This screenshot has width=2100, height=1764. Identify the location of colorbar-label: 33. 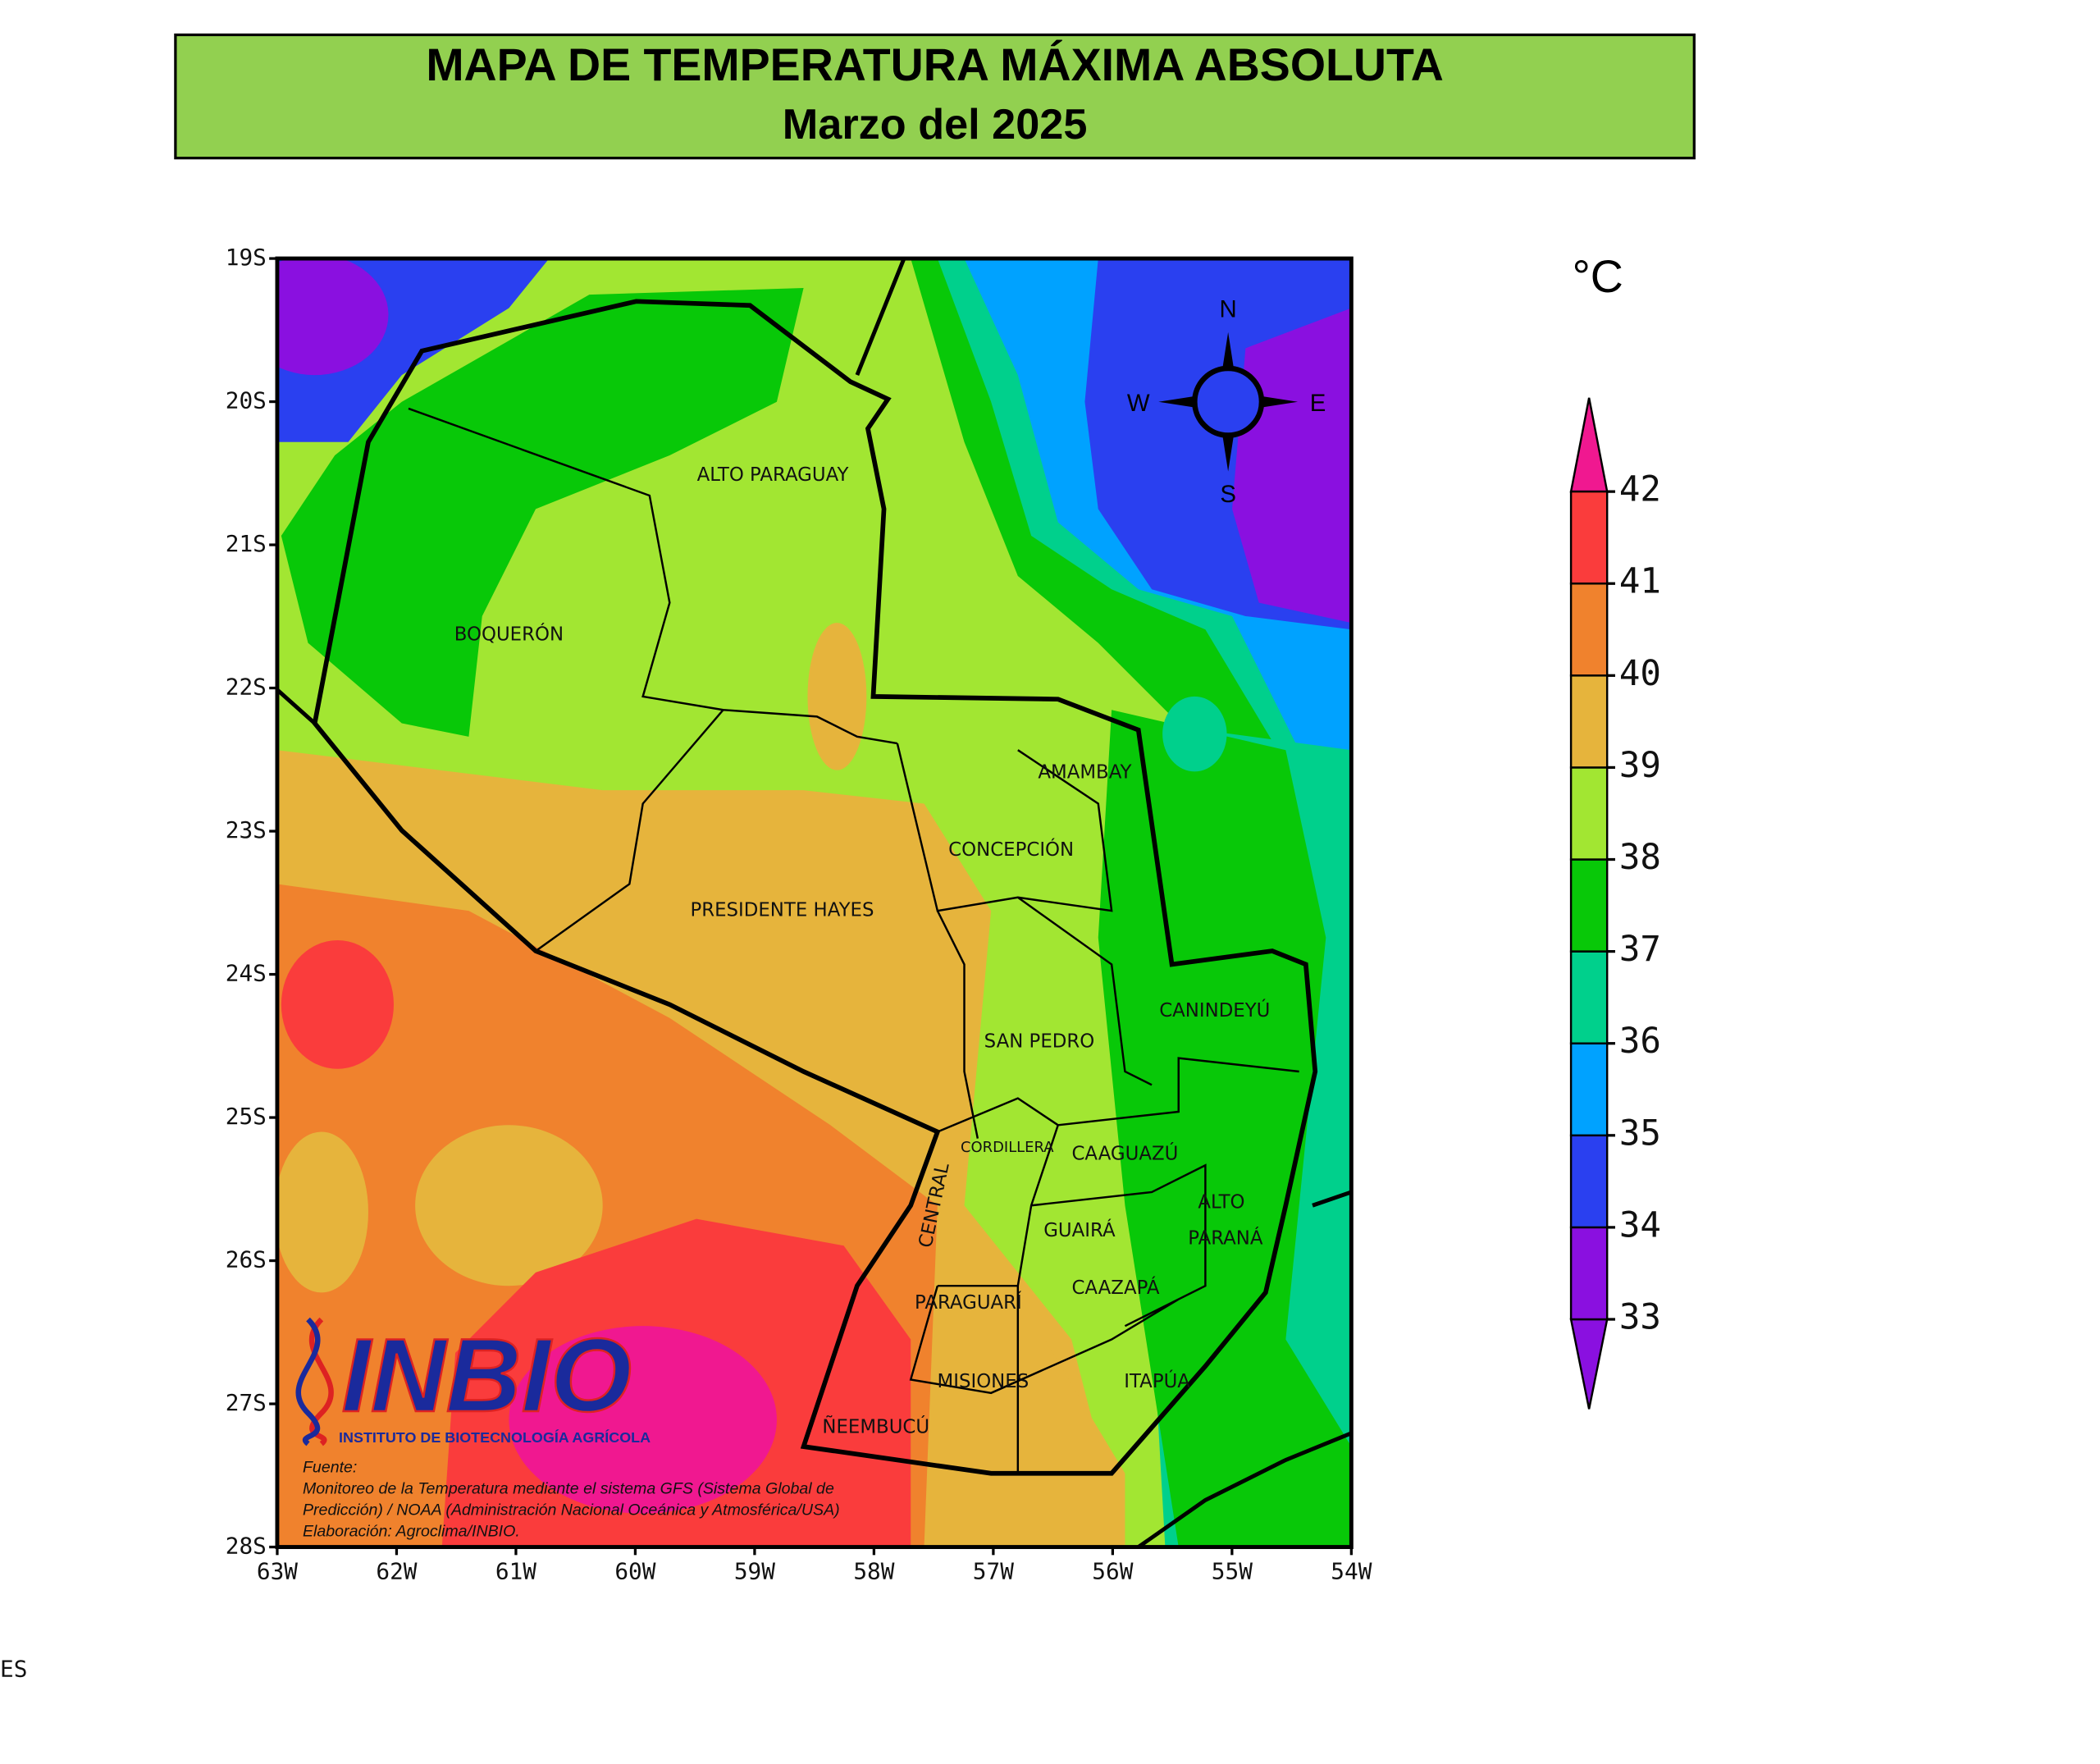
(1640, 1318).